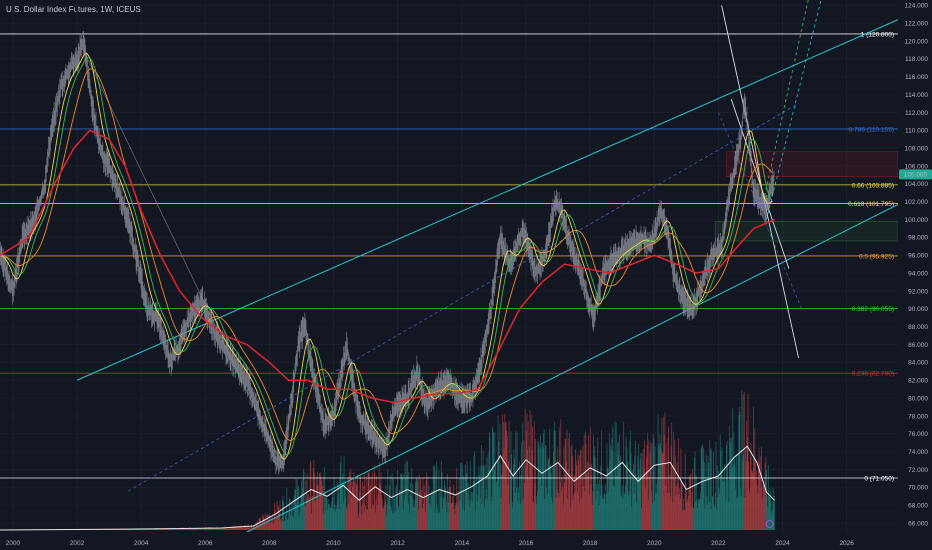  I want to click on event-marker-icon, so click(769, 524).